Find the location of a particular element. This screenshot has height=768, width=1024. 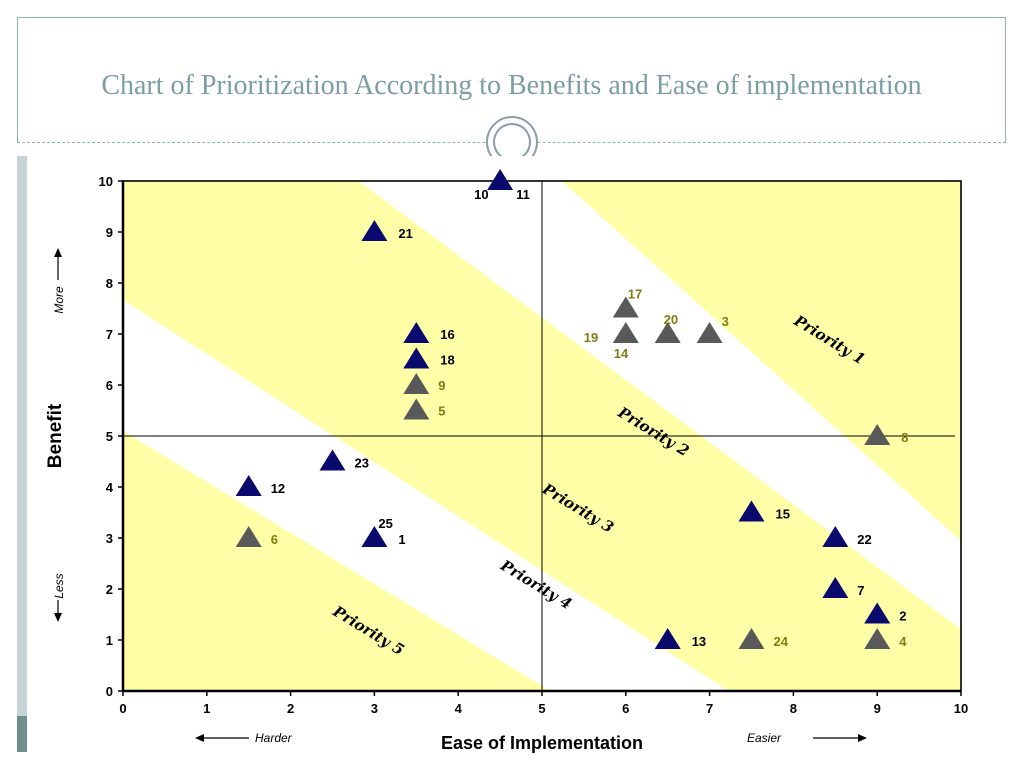

x-tick-label: 4 is located at coordinates (459, 708).